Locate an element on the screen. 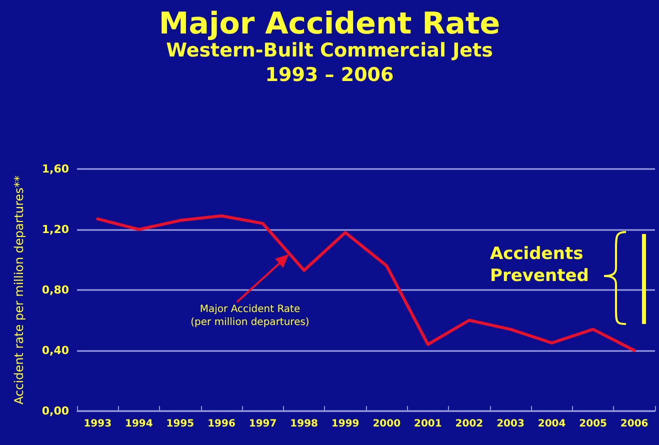  chart-title: Major Accident Rate is located at coordinates (329, 24).